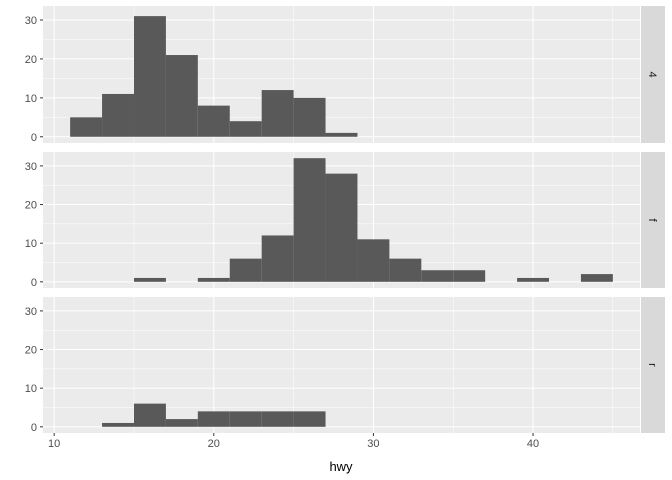  I want to click on facet-strip-label: f, so click(652, 220).